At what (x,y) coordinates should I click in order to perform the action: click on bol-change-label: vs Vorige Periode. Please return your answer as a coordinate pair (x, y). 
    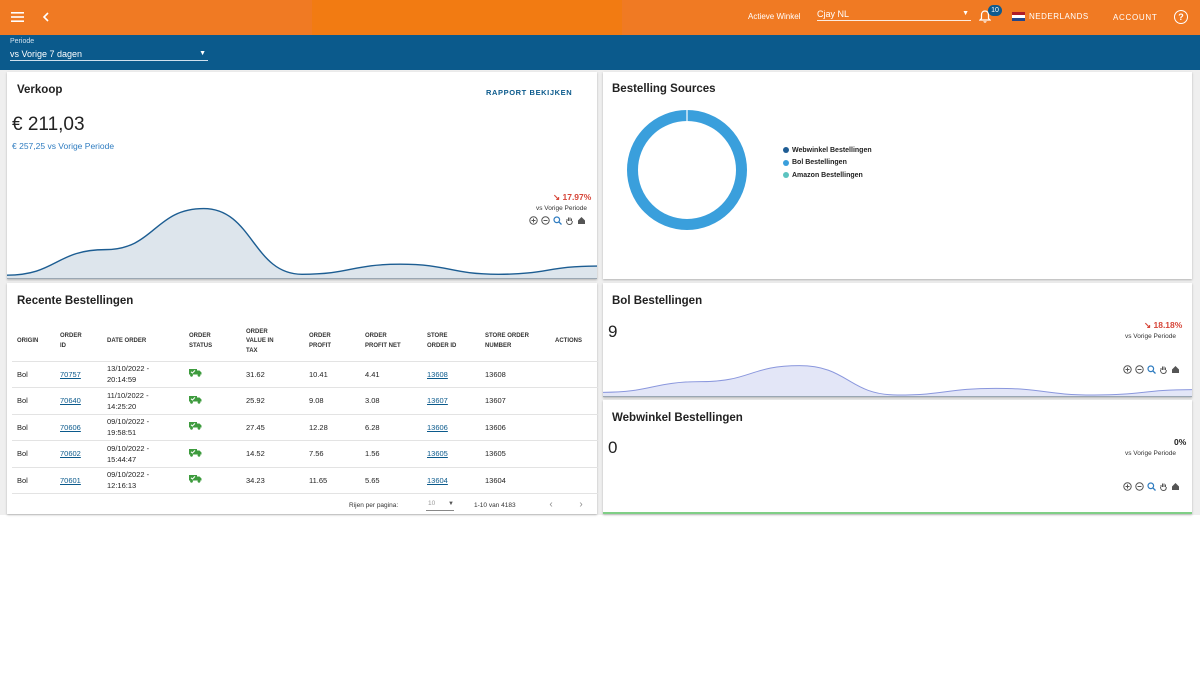
    Looking at the image, I should click on (1150, 336).